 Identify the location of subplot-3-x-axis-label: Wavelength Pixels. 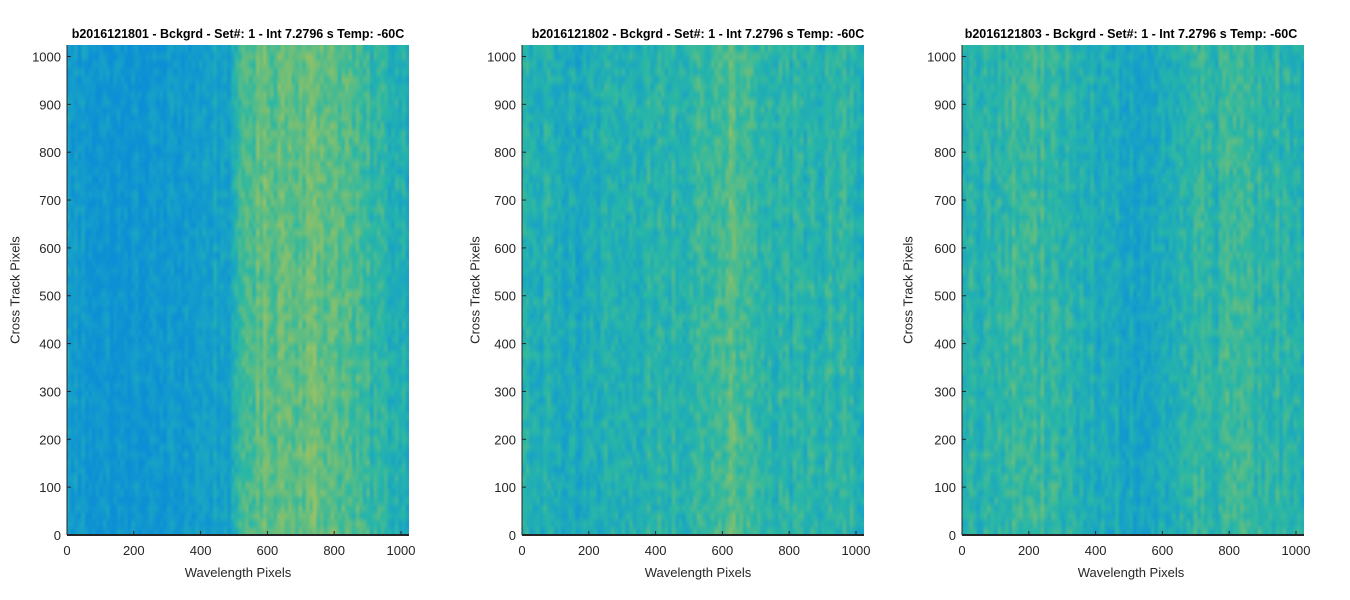
(1131, 572).